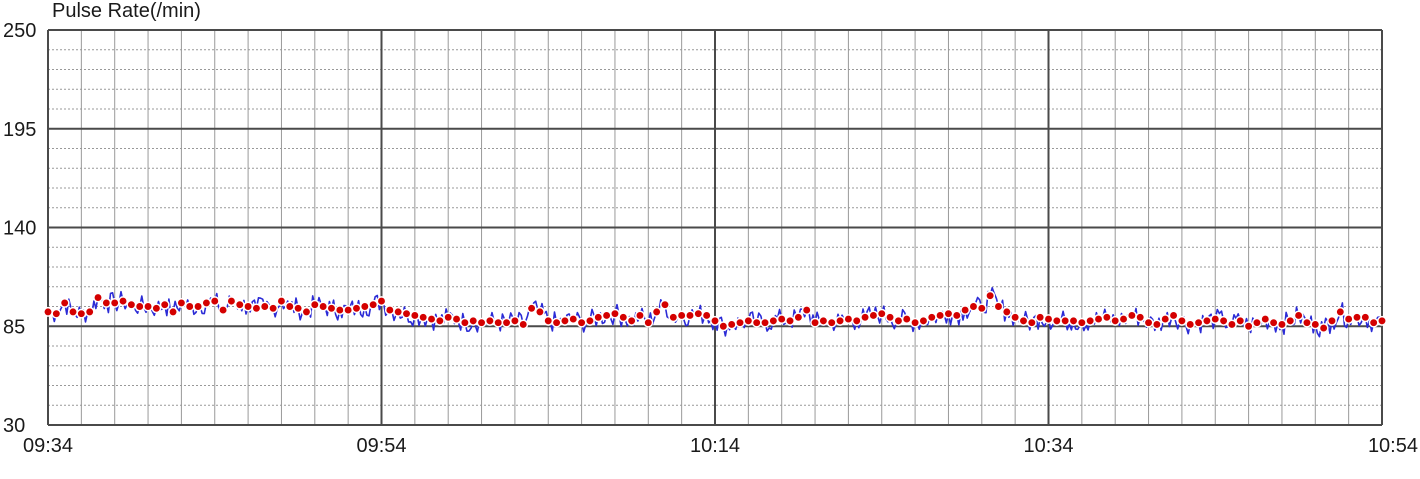  I want to click on x-tick-label: 10:14, so click(715, 446).